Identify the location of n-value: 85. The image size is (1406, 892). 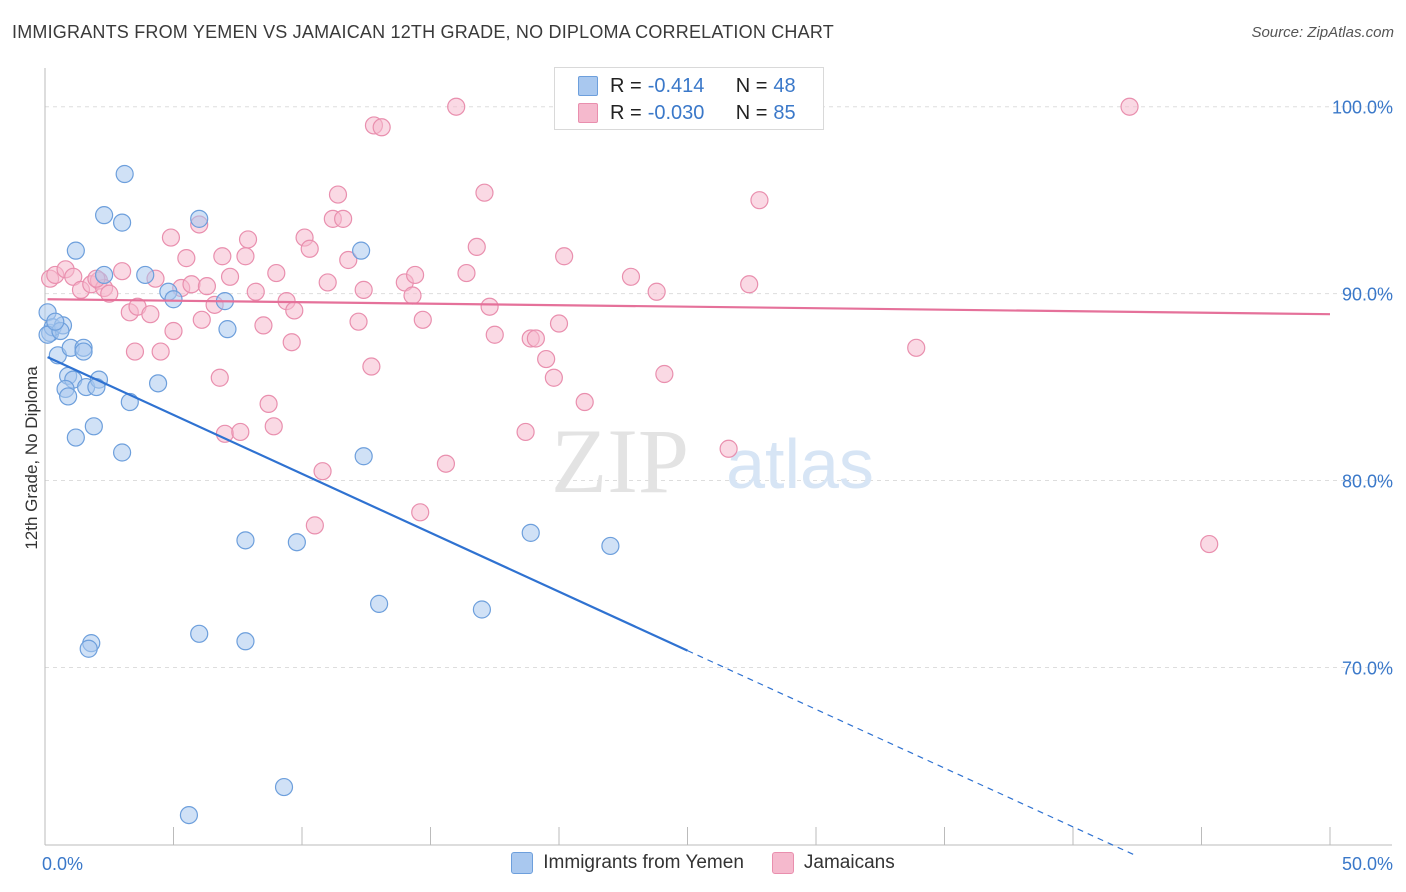
(784, 112).